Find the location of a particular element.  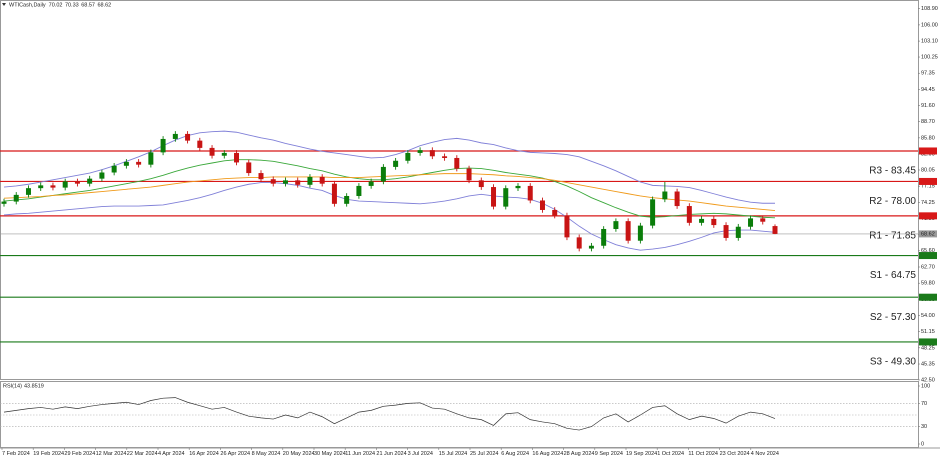

y-tick-label: 100.25 is located at coordinates (929, 57).